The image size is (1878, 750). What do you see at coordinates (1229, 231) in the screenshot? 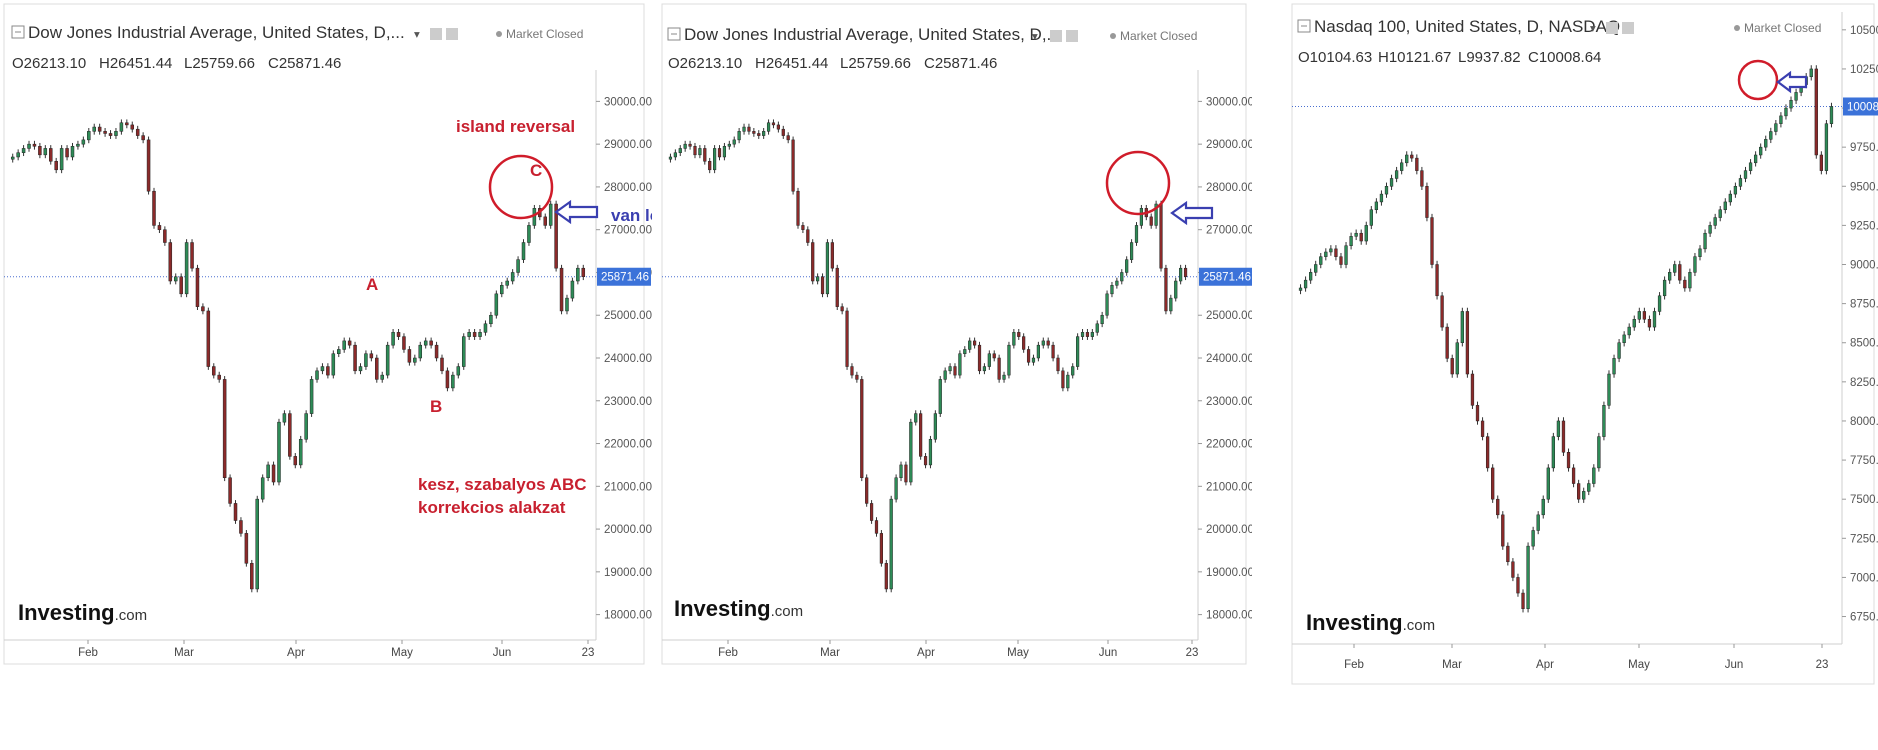
I see `y-tick-label: 27000.00` at bounding box center [1229, 231].